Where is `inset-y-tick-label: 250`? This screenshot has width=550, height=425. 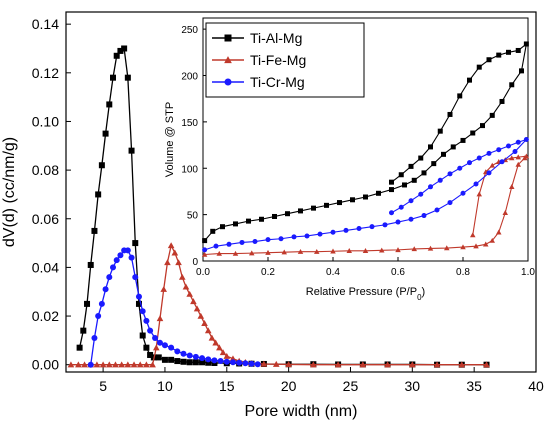
inset-y-tick-label: 250 is located at coordinates (189, 30).